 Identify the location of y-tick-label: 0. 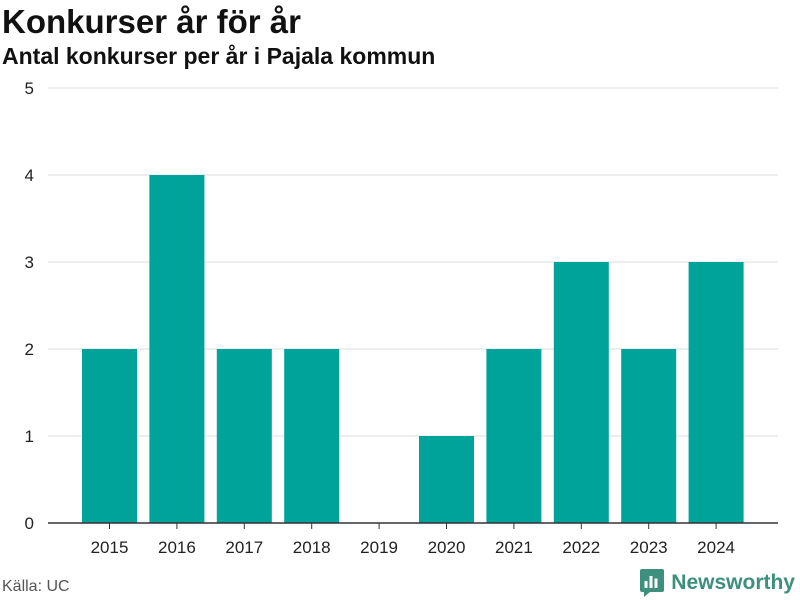
(29, 523).